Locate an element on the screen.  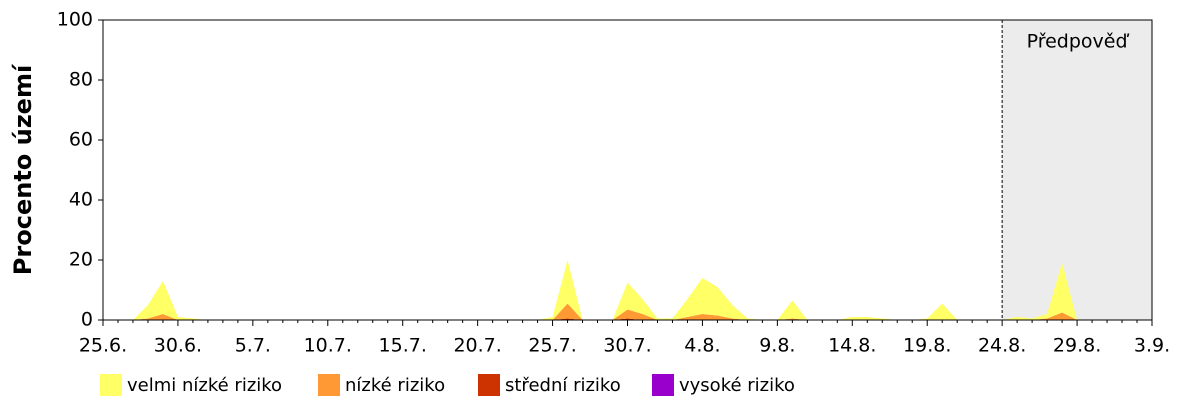
x-tick-label: 4.8. is located at coordinates (702, 346).